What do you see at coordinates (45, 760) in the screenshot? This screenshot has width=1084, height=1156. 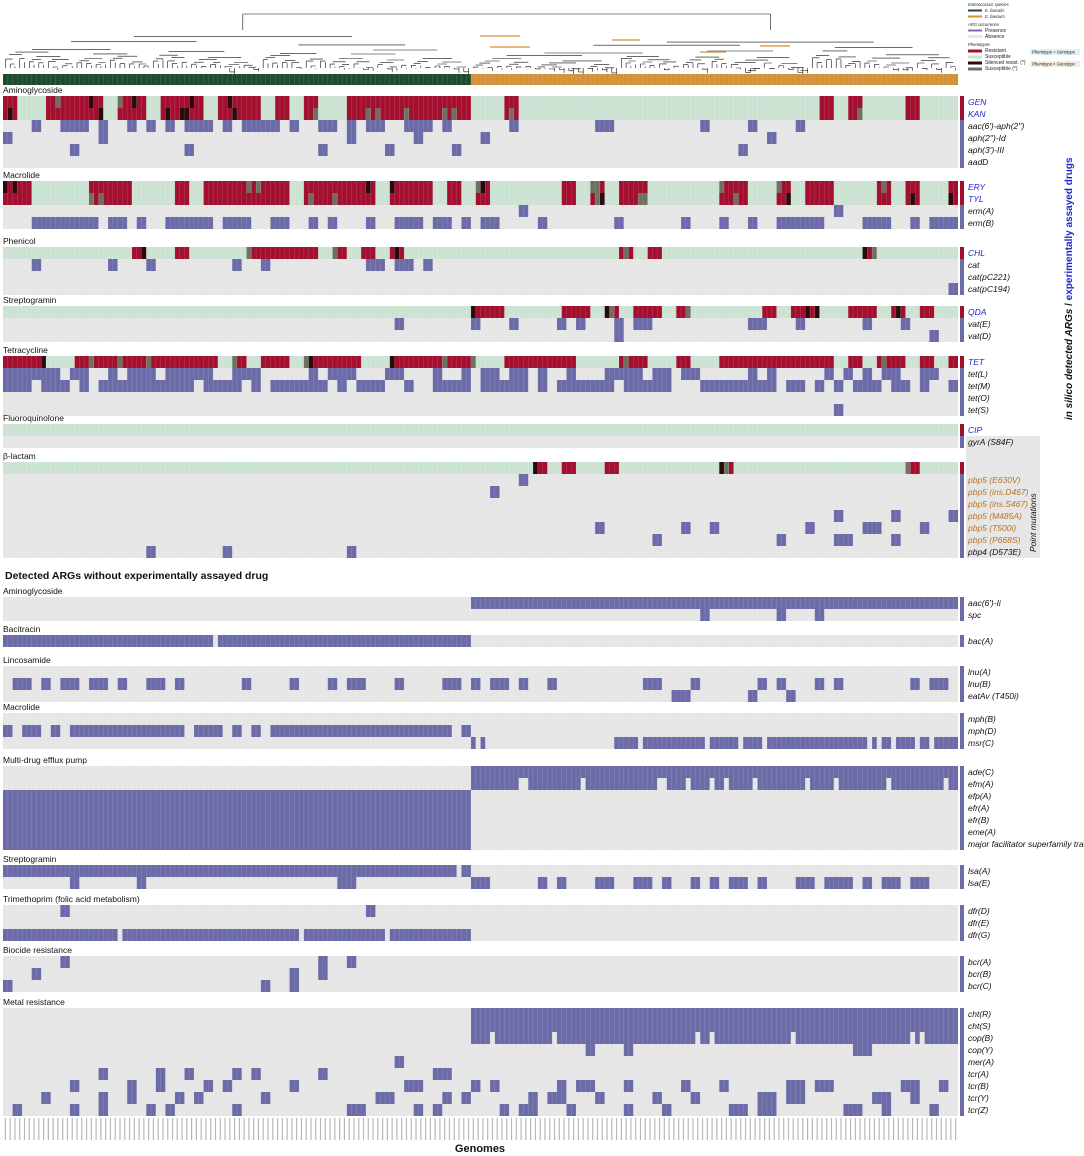 I see `category-label: Multi-drug efflux pump` at bounding box center [45, 760].